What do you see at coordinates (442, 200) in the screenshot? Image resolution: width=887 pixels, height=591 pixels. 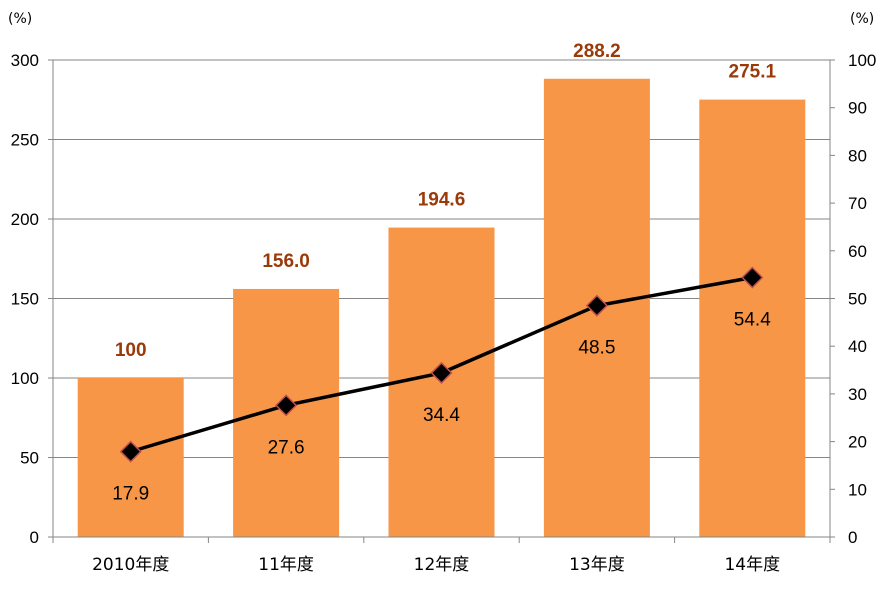 I see `bar-value-label: 194.6` at bounding box center [442, 200].